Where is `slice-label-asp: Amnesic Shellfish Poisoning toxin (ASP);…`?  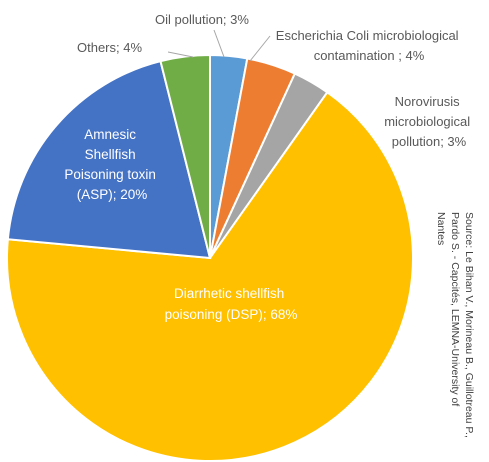 slice-label-asp: Amnesic Shellfish Poisoning toxin (ASP);… is located at coordinates (111, 164).